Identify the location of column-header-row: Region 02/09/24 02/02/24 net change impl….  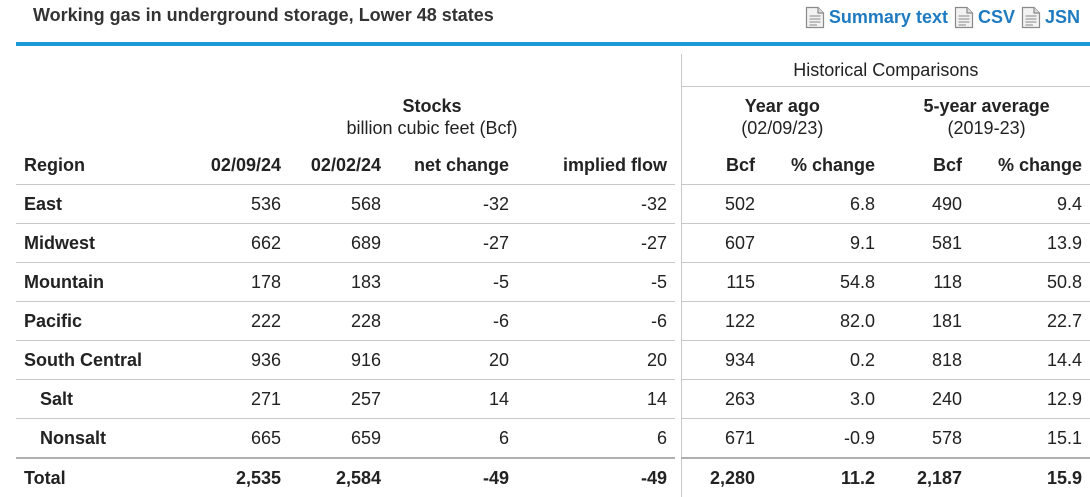
(553, 166).